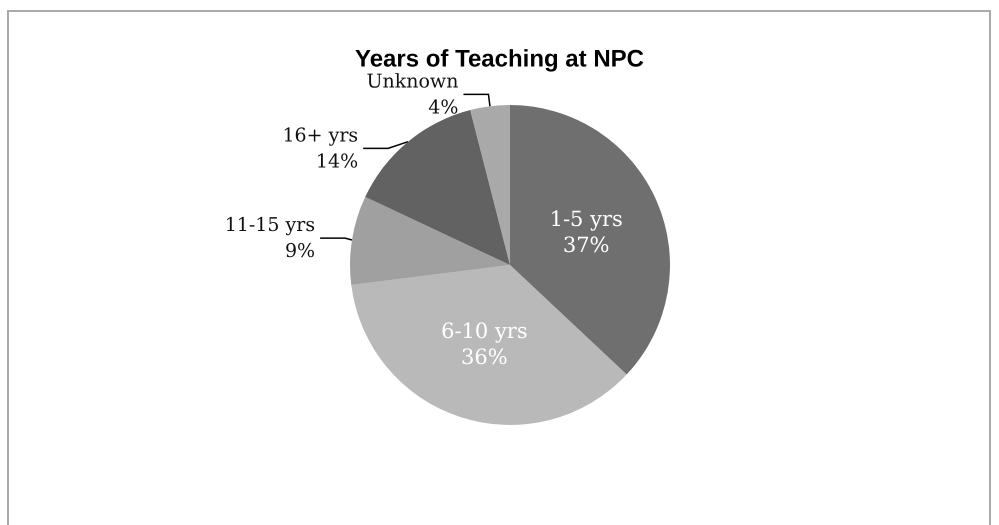 The height and width of the screenshot is (525, 999). I want to click on data-label: 14%, so click(337, 161).